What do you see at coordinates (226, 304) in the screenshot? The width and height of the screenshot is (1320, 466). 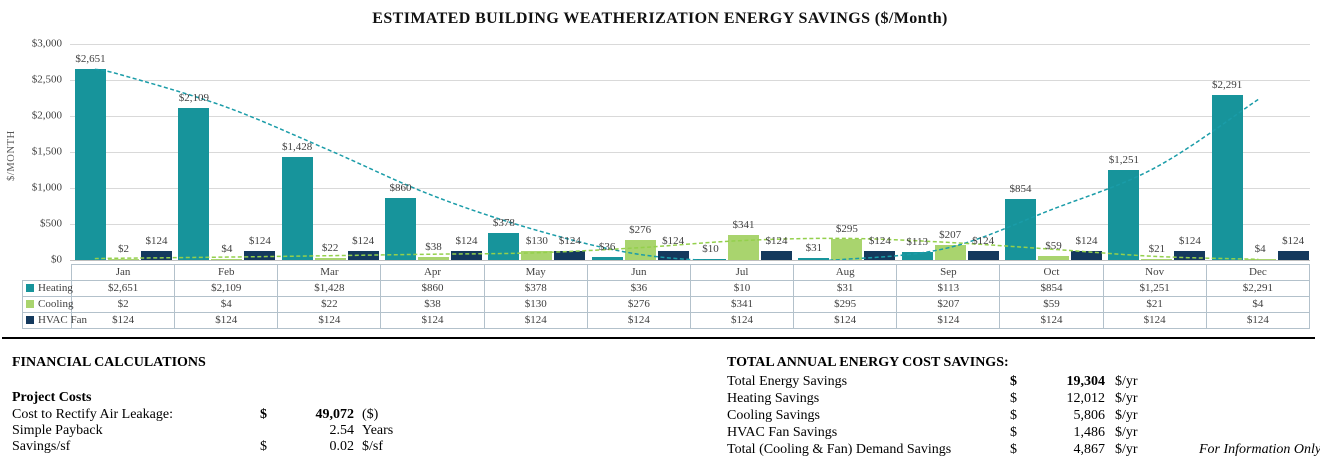 I see `table-cell: $4` at bounding box center [226, 304].